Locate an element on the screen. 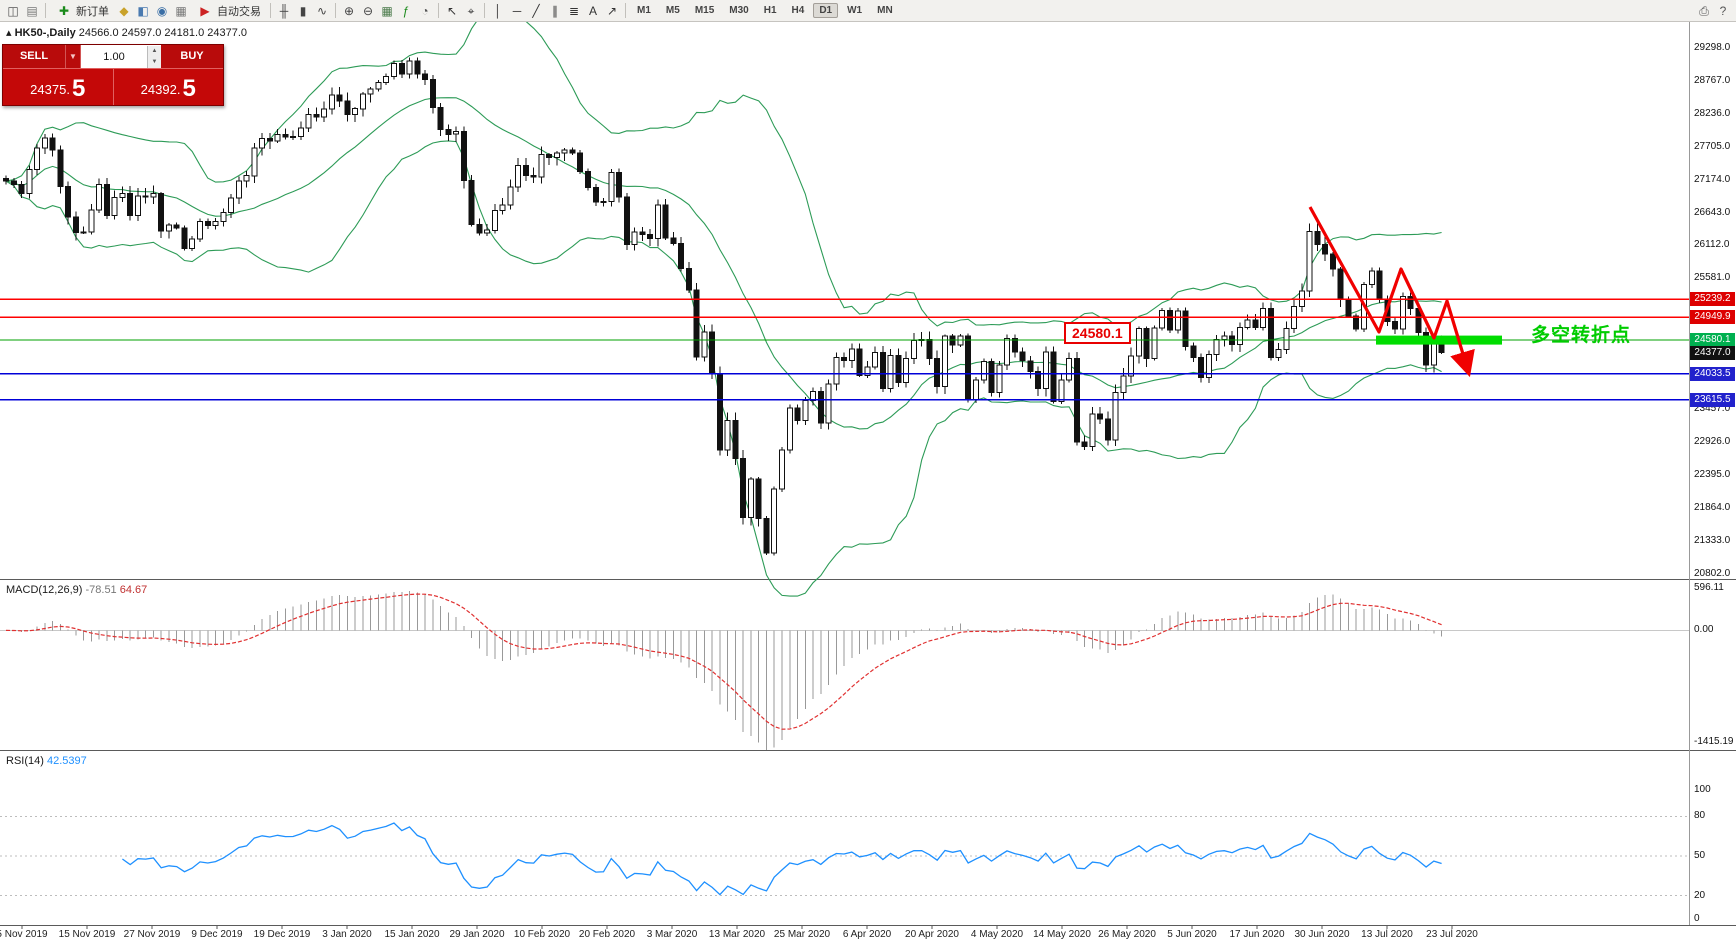 This screenshot has height=942, width=1736. zoom-in-icon: ⊕ is located at coordinates (349, 10).